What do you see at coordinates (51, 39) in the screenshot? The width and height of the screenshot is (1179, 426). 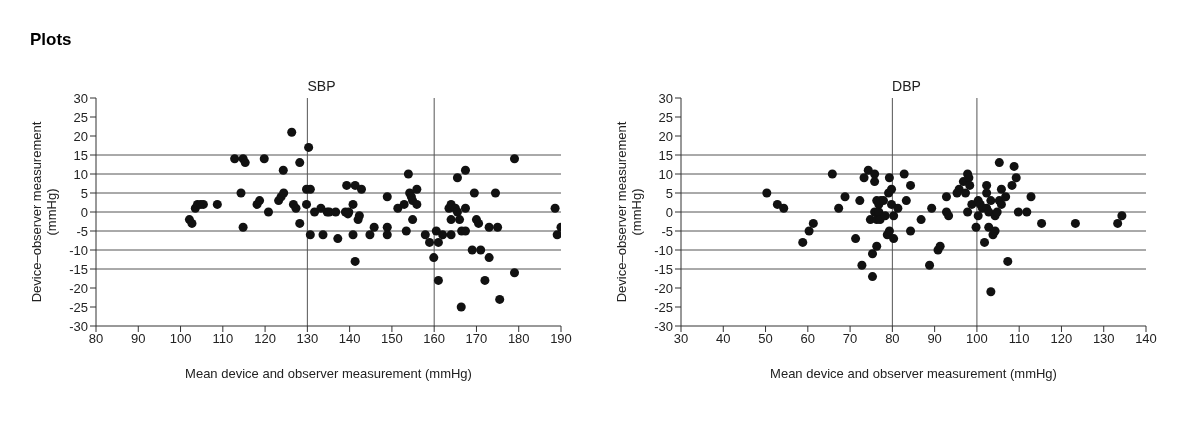 I see `text: Plots` at bounding box center [51, 39].